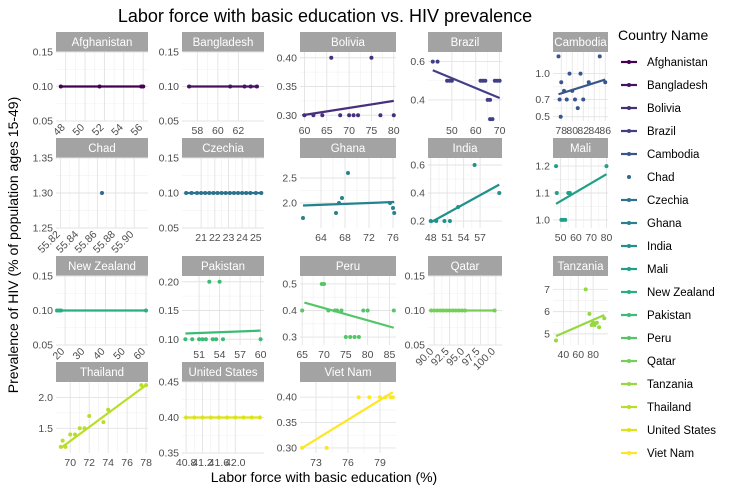  I want to click on x-tick-label: 84, so click(594, 131).